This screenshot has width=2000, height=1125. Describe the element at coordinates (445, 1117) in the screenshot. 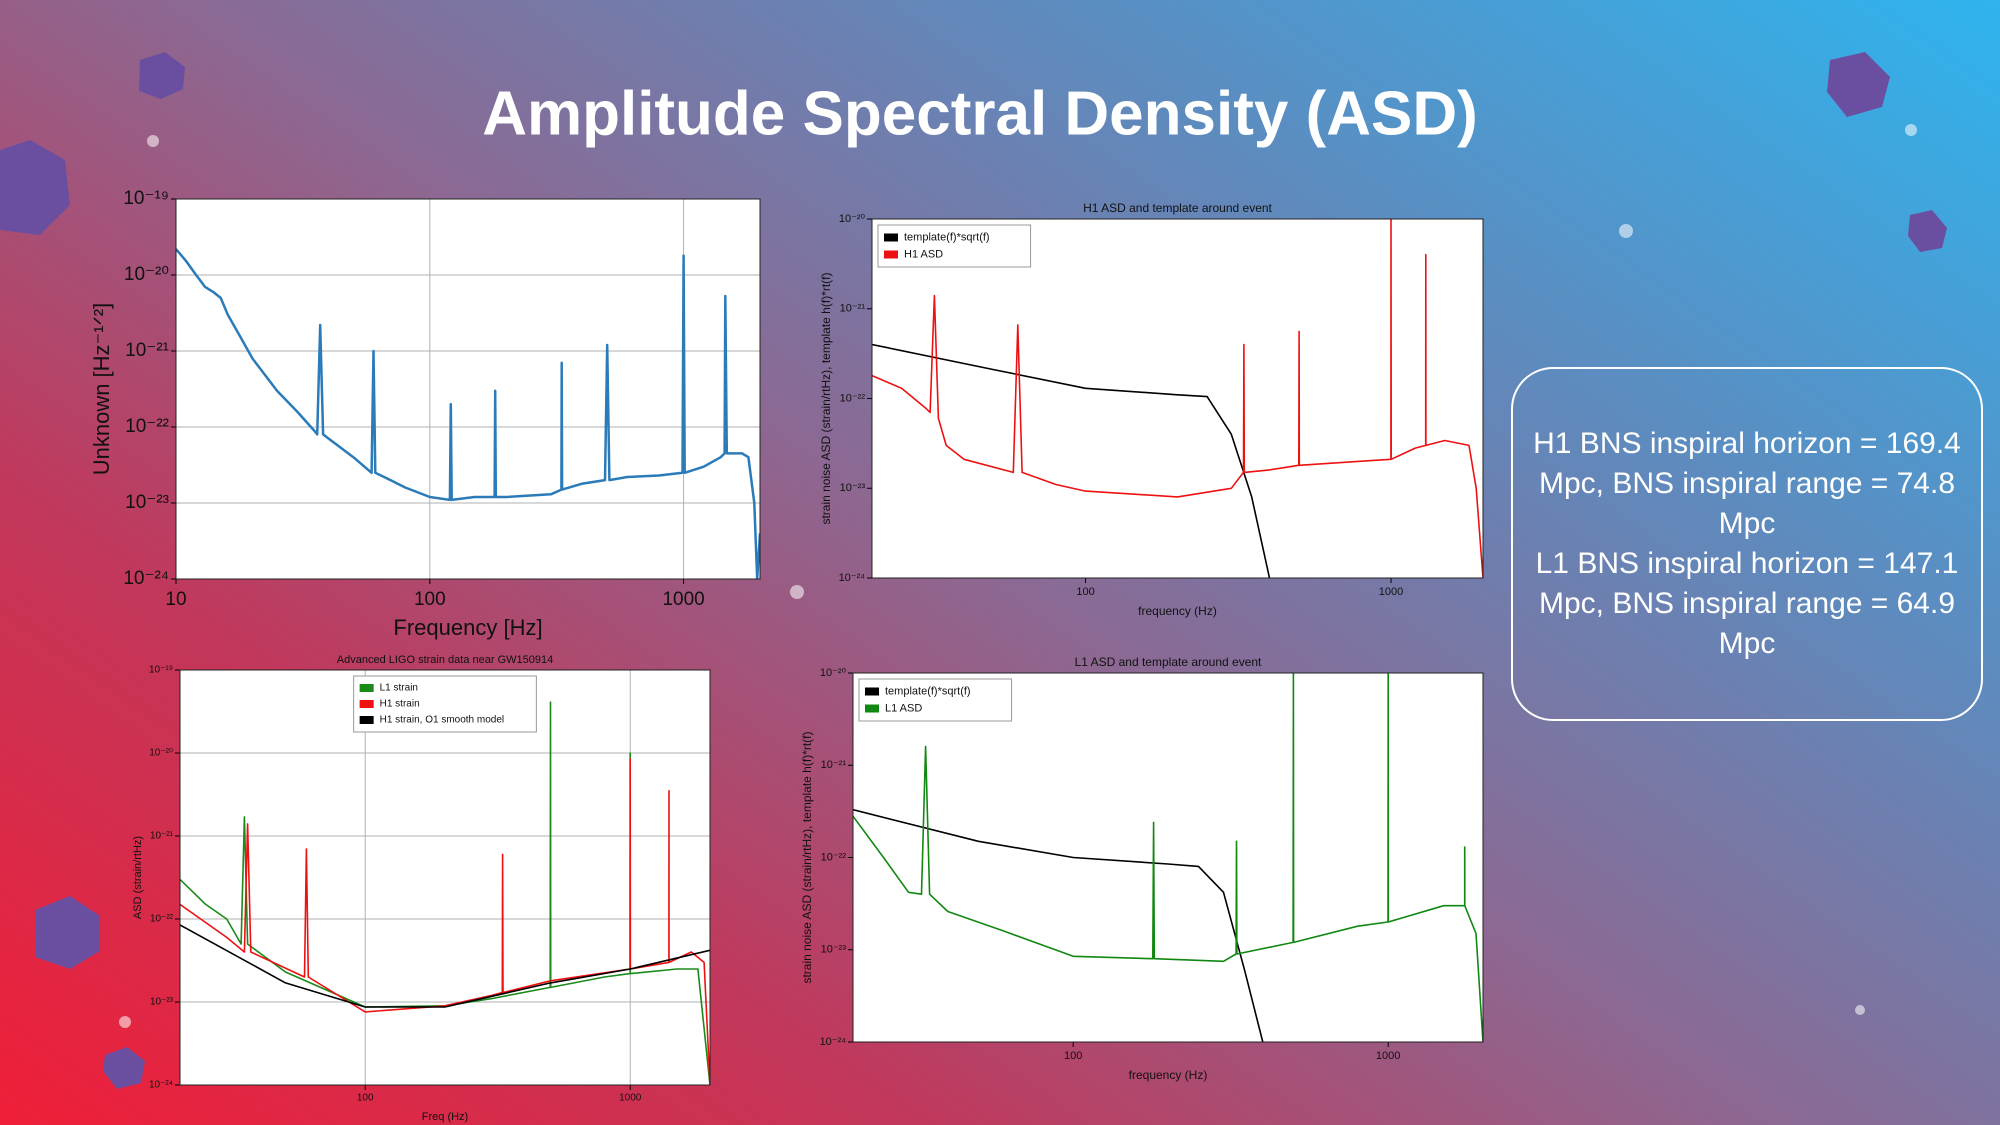

I see `x-axis-label: Freq (Hz)` at that location.